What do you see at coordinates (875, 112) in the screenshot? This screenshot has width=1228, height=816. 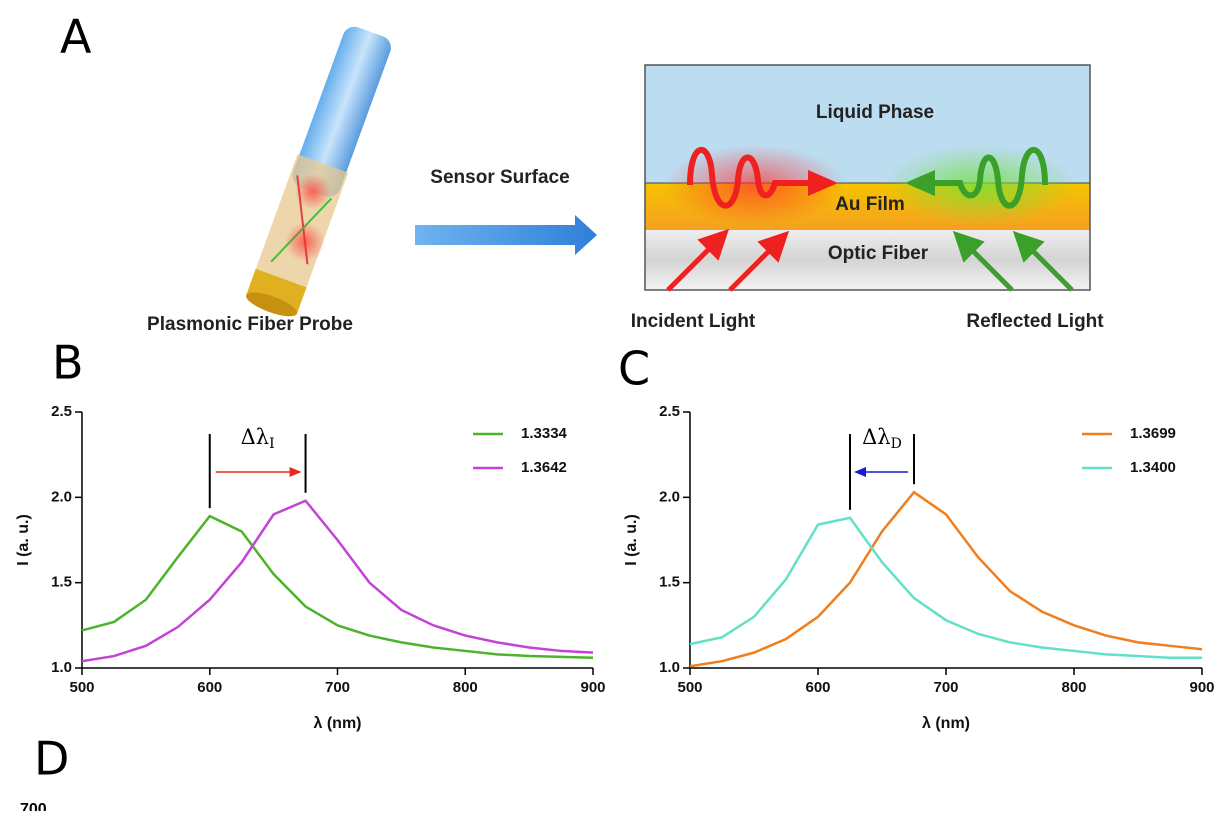 I see `layer-label: Liquid Phase` at bounding box center [875, 112].